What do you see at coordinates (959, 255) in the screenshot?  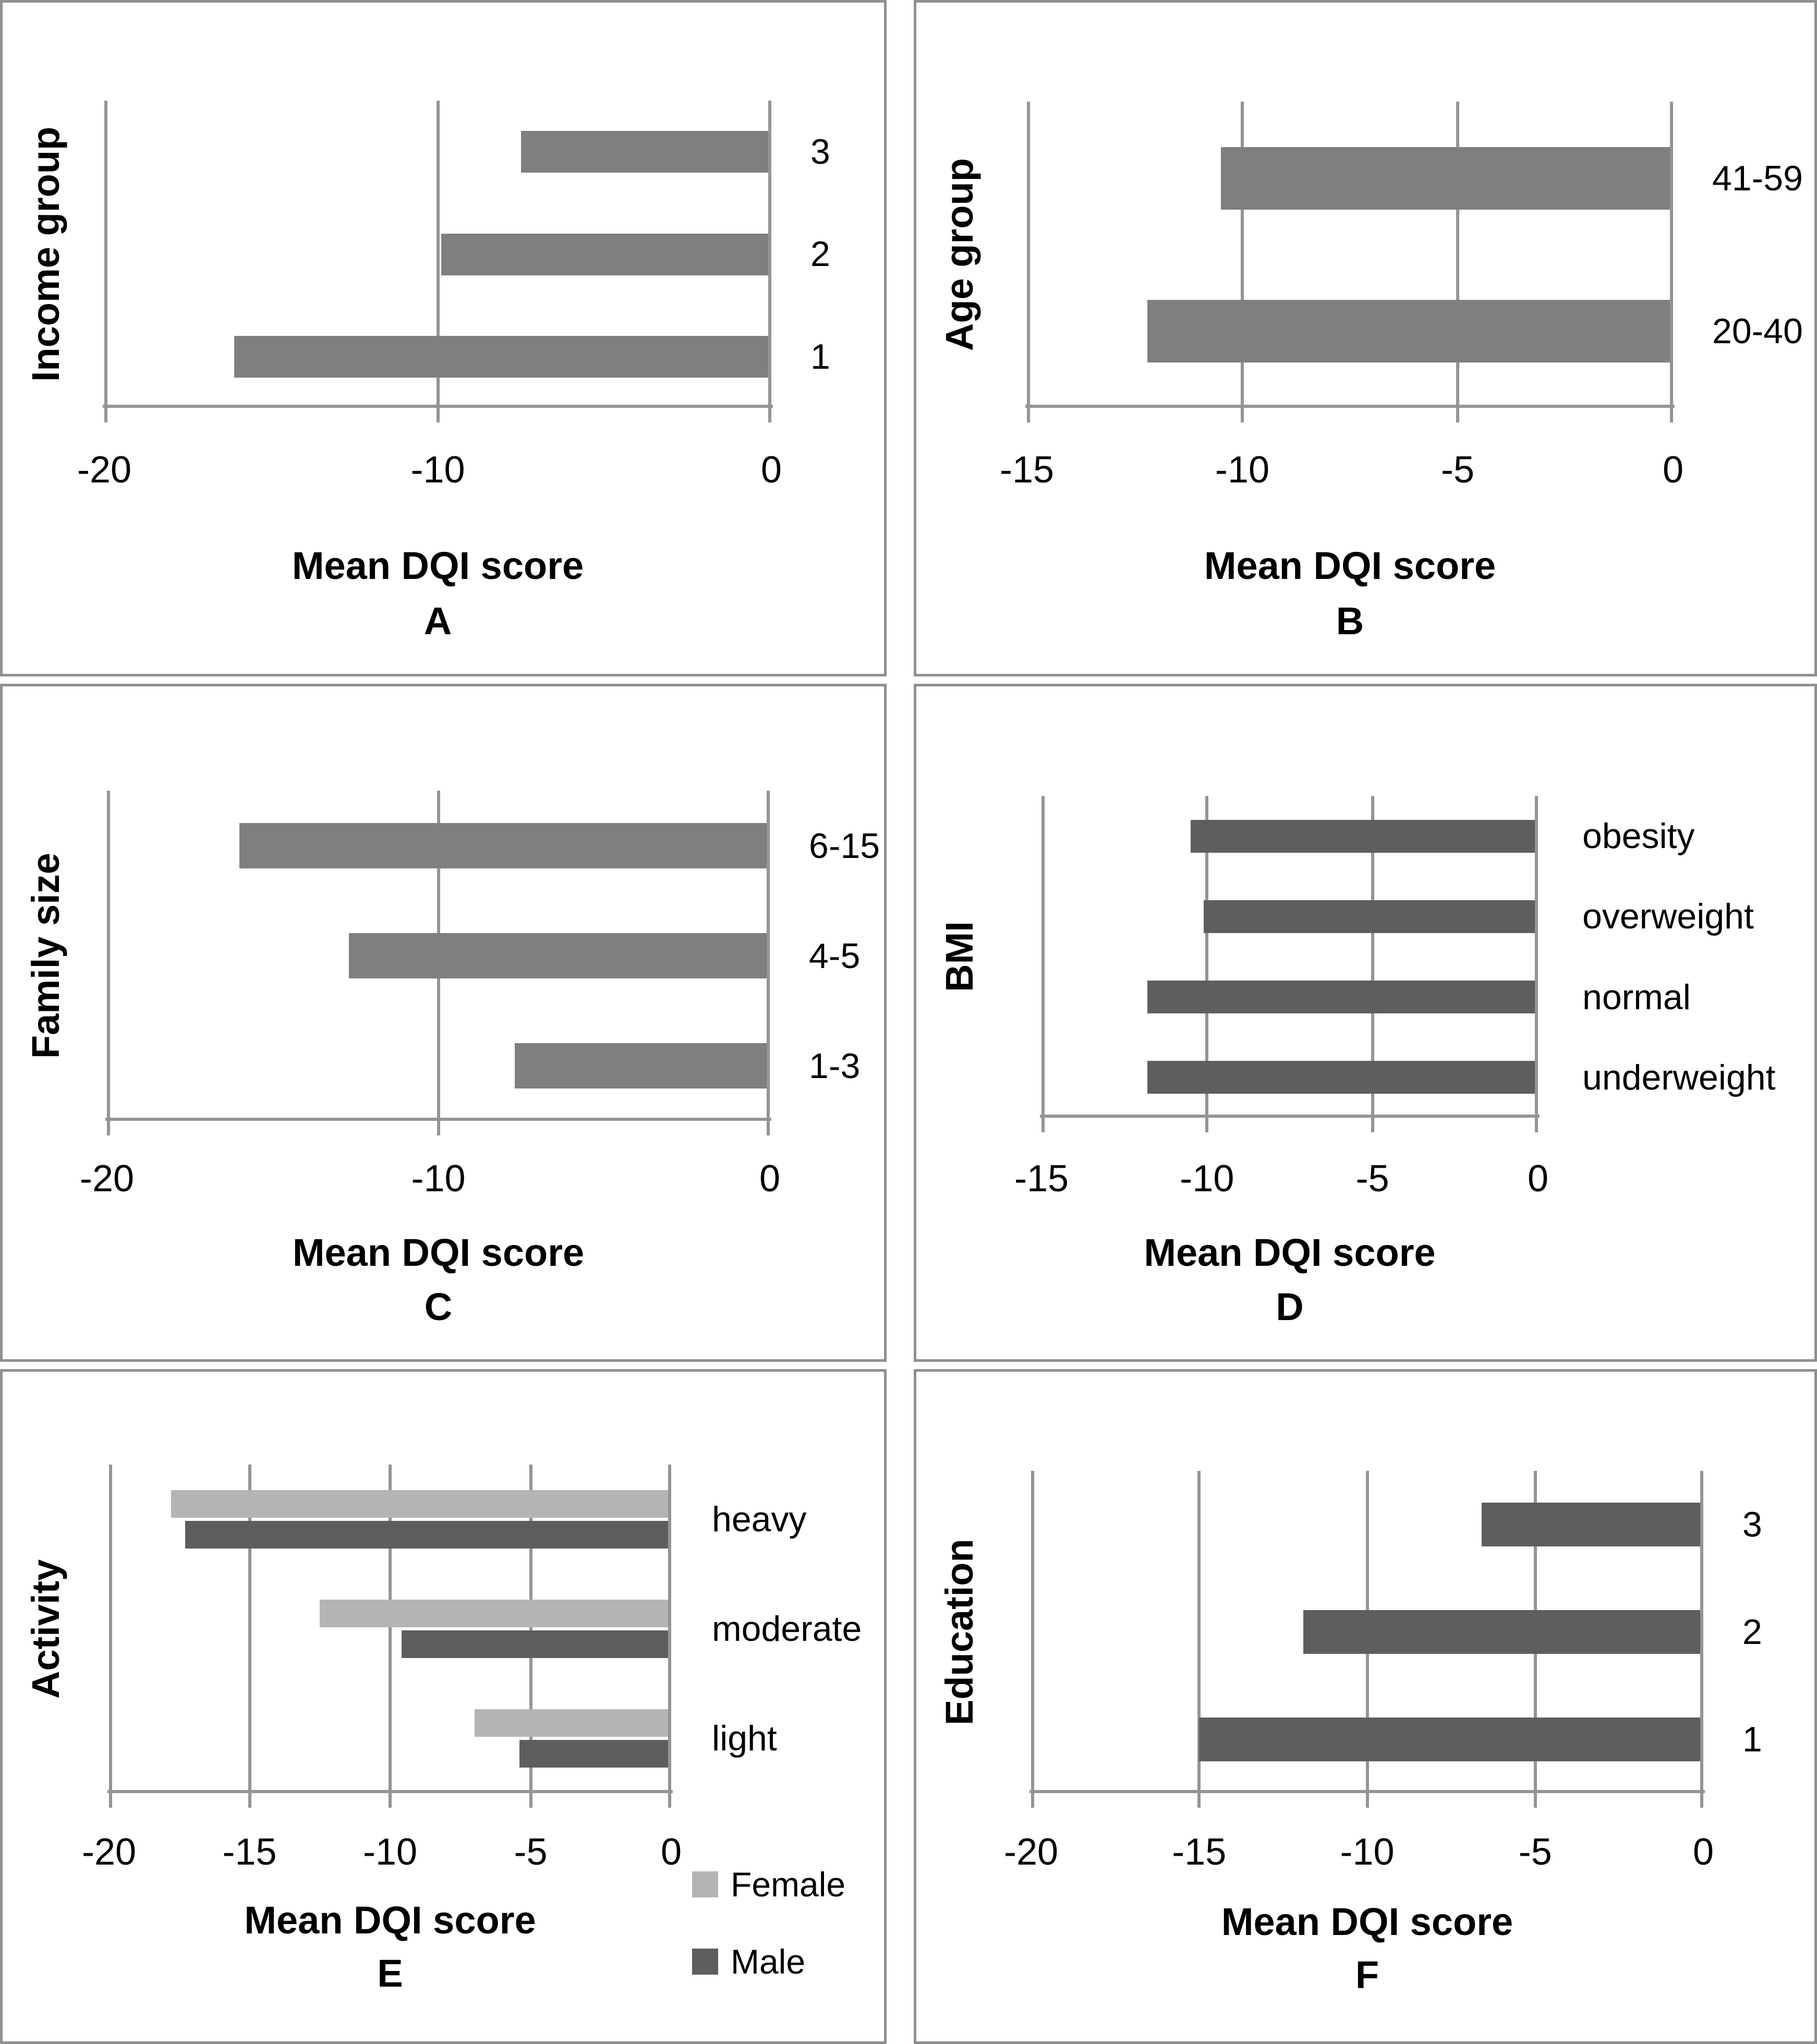 I see `y-axis-title: Age group` at bounding box center [959, 255].